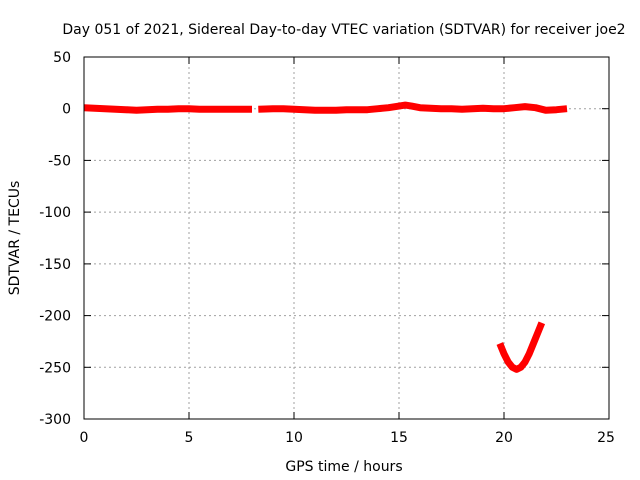 The width and height of the screenshot is (640, 480). I want to click on x-tick-label: 15, so click(399, 438).